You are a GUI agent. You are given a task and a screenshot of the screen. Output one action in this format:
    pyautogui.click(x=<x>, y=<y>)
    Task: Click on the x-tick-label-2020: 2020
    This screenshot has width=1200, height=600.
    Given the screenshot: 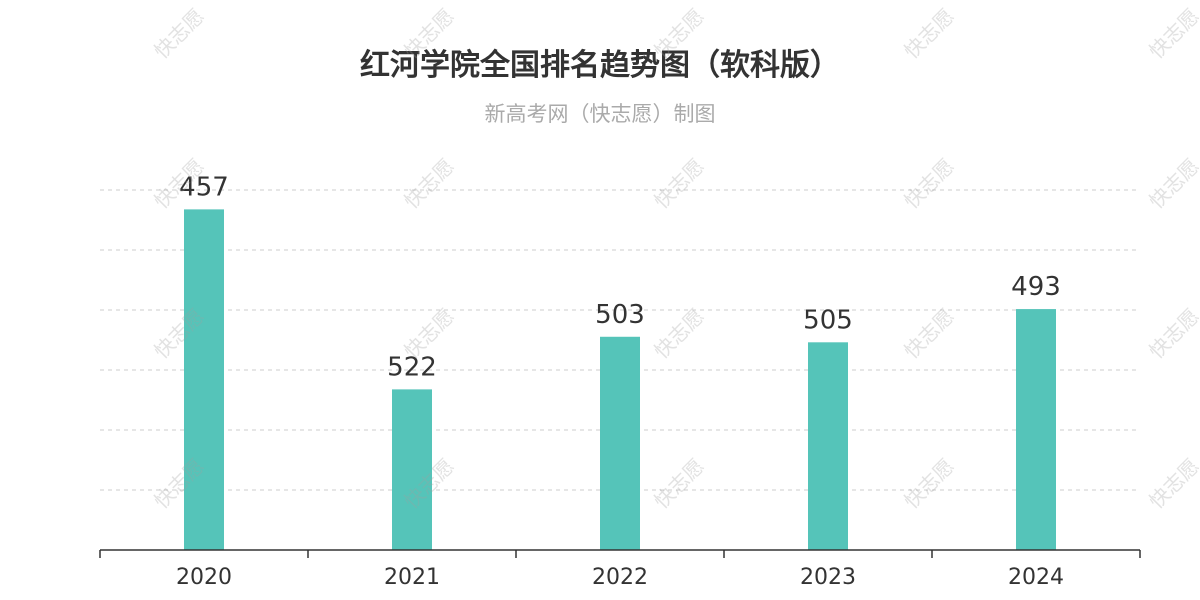 What is the action you would take?
    pyautogui.click(x=204, y=577)
    